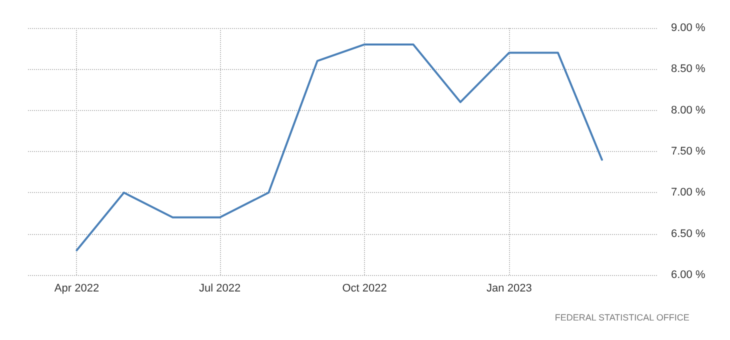 This screenshot has height=340, width=730. Describe the element at coordinates (688, 234) in the screenshot. I see `y-tick-label: 6.50 %` at that location.